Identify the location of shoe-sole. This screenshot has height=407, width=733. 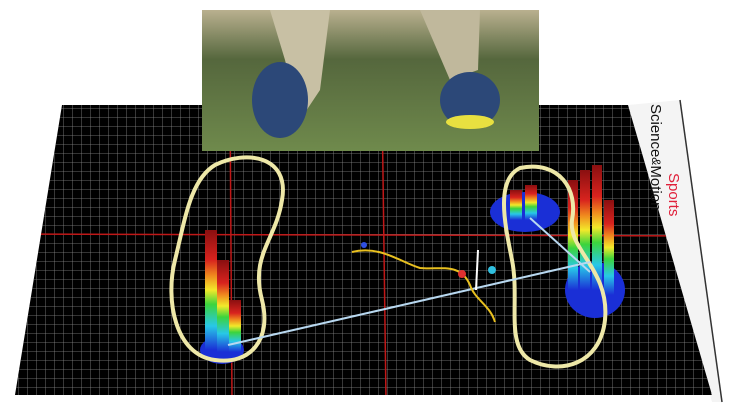
(470, 122).